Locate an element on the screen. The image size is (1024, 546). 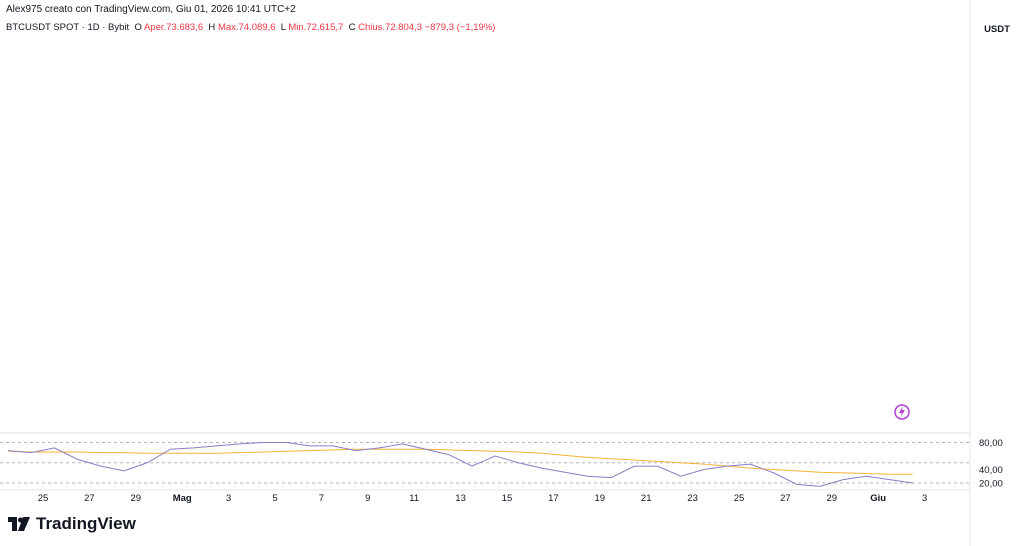
tradingview-logo: TradingView is located at coordinates (72, 524).